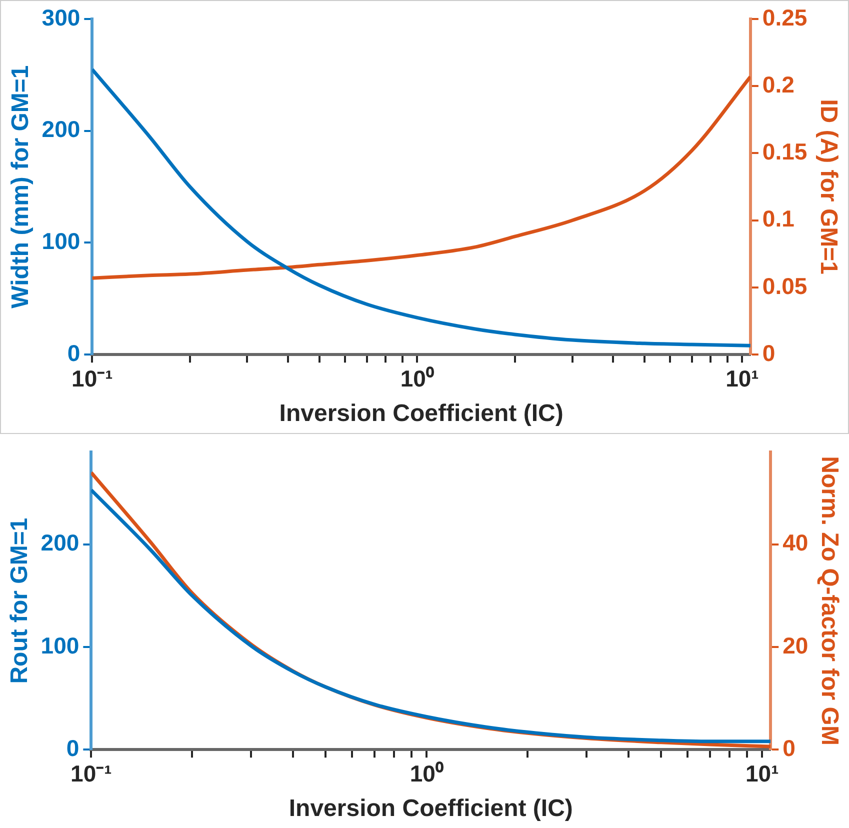 The height and width of the screenshot is (828, 849). I want to click on y-tick-label: 300, so click(61, 17).